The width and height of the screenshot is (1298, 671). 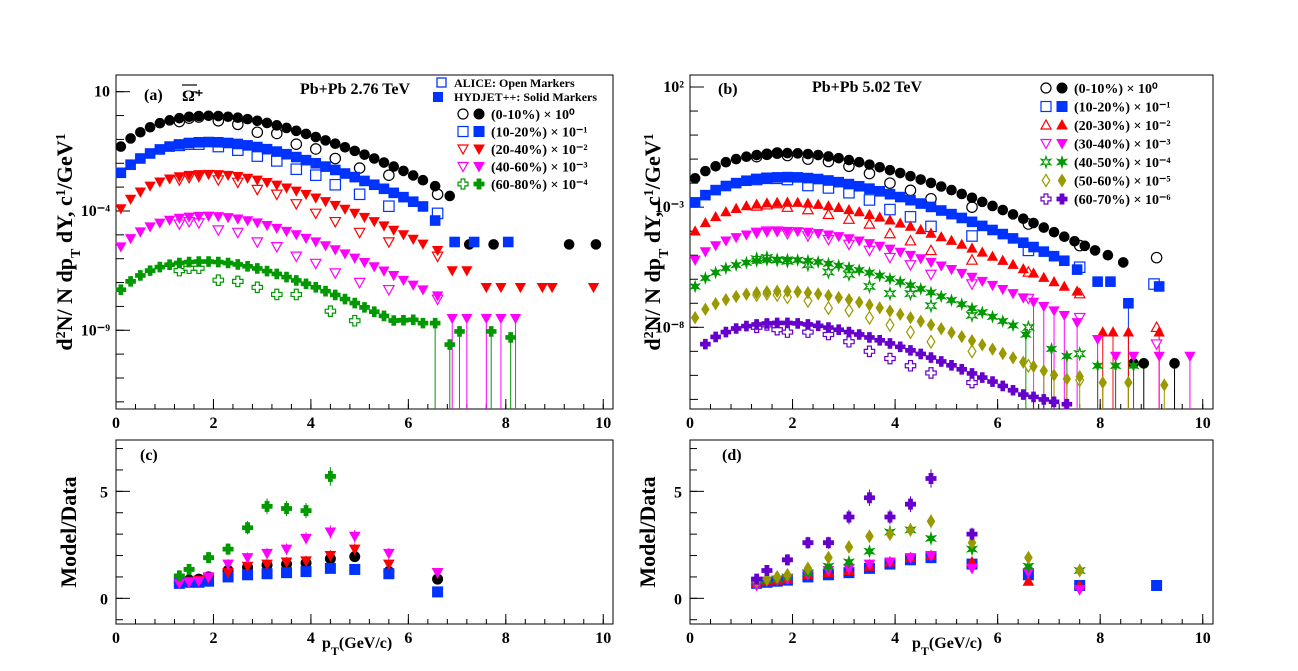 What do you see at coordinates (1203, 423) in the screenshot?
I see `panel-b-xtick-label: 10` at bounding box center [1203, 423].